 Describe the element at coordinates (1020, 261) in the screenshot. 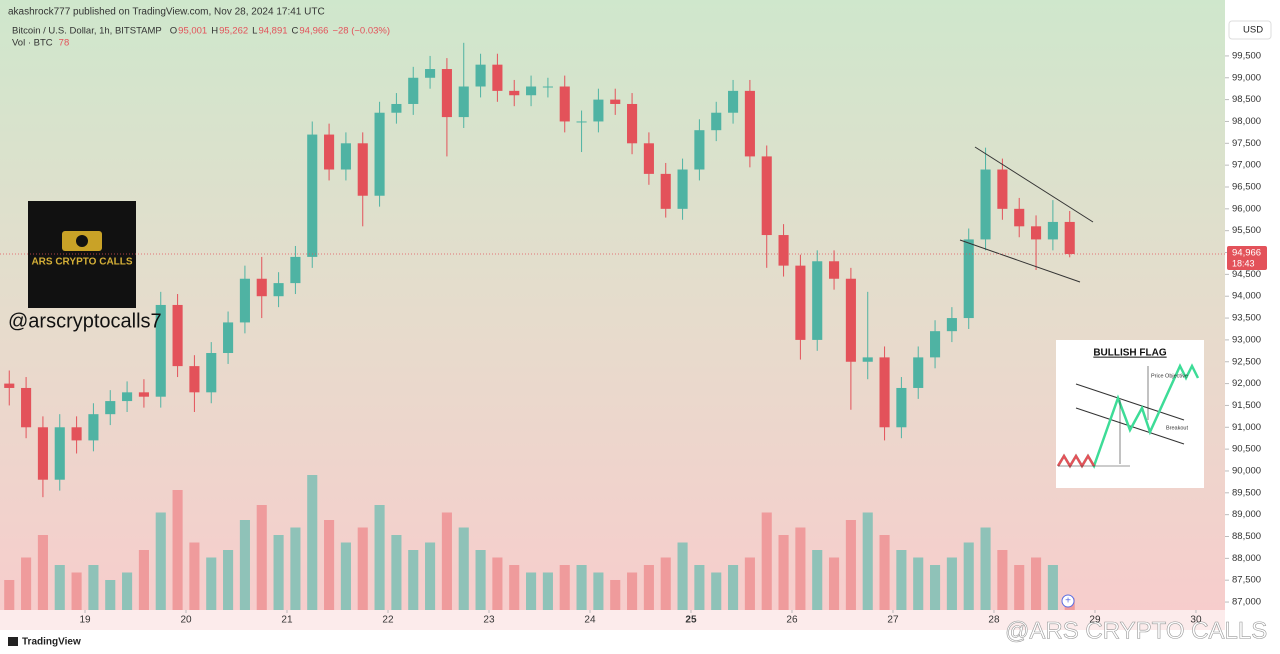

I see `flag-lower-line` at that location.